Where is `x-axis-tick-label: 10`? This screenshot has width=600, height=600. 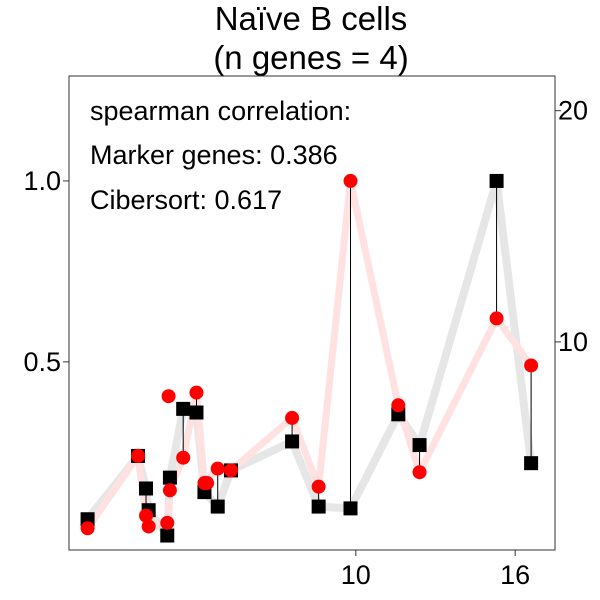 x-axis-tick-label: 10 is located at coordinates (356, 575).